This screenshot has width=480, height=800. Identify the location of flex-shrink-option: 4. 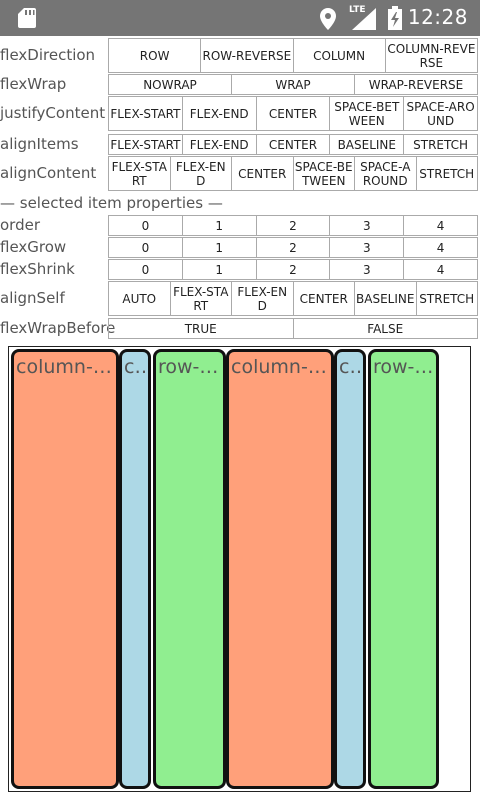
(441, 270).